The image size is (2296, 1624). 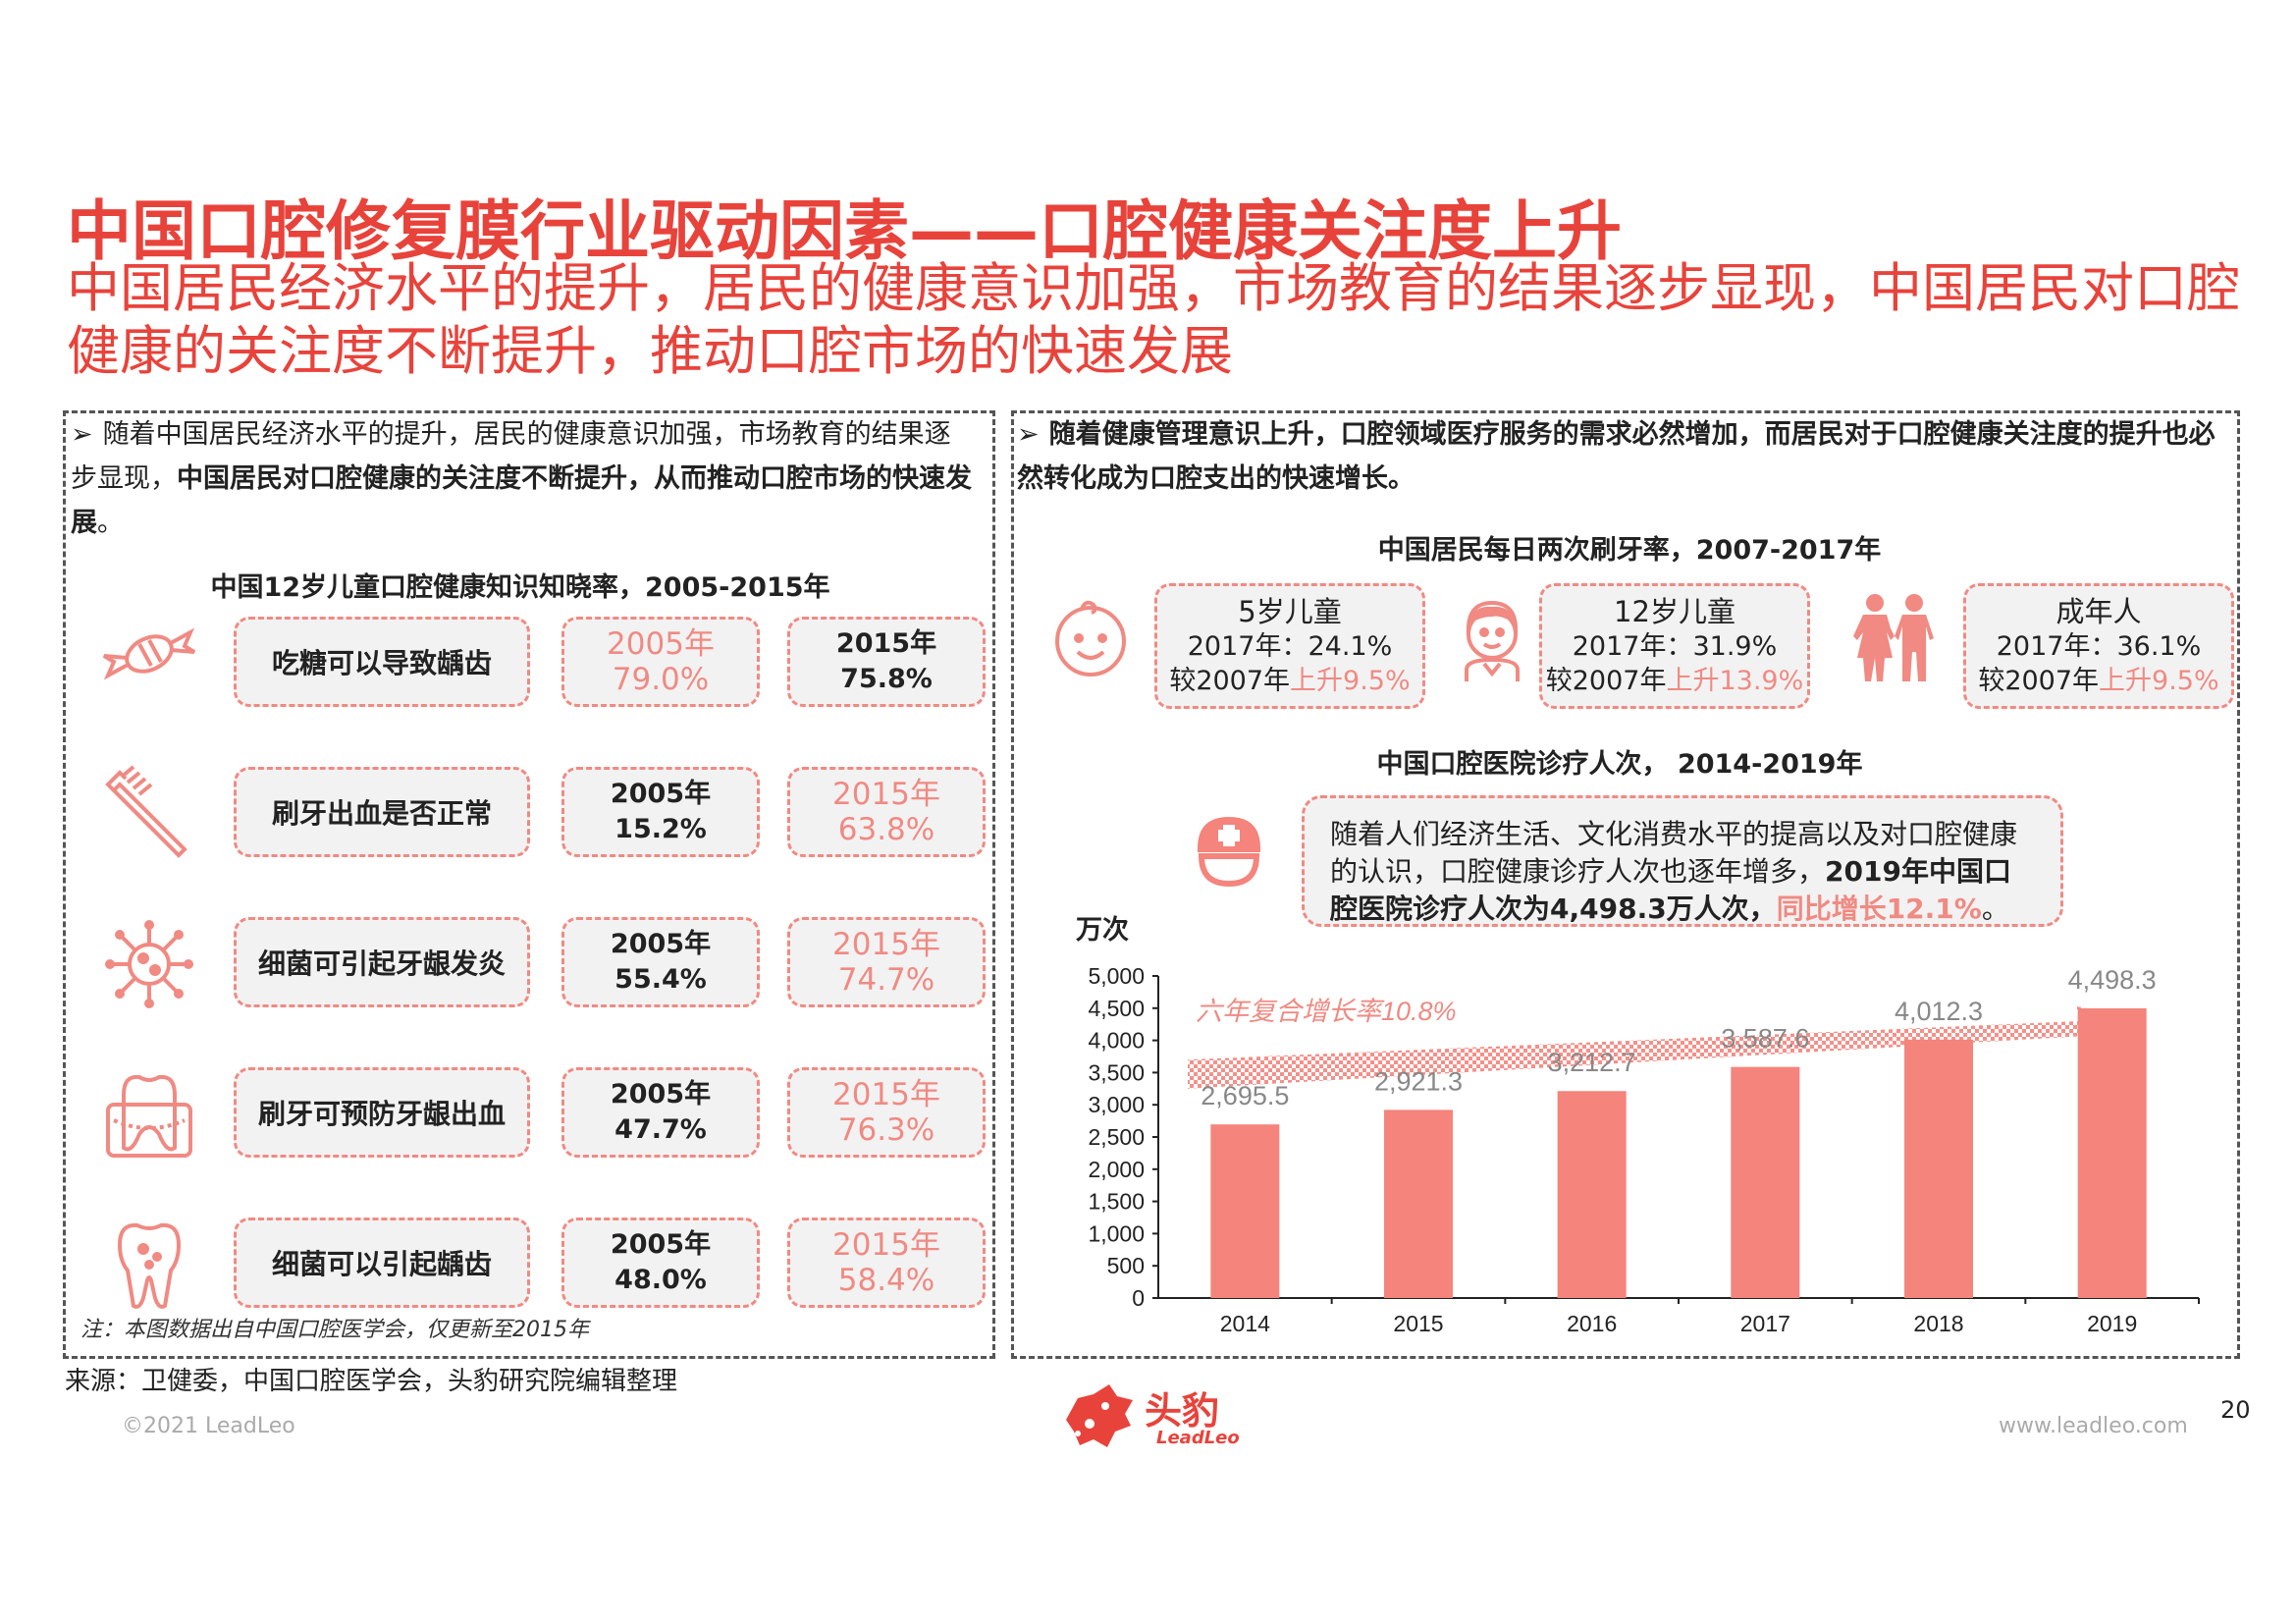 What do you see at coordinates (1418, 1081) in the screenshot?
I see `bar-value-label: 2,921.3` at bounding box center [1418, 1081].